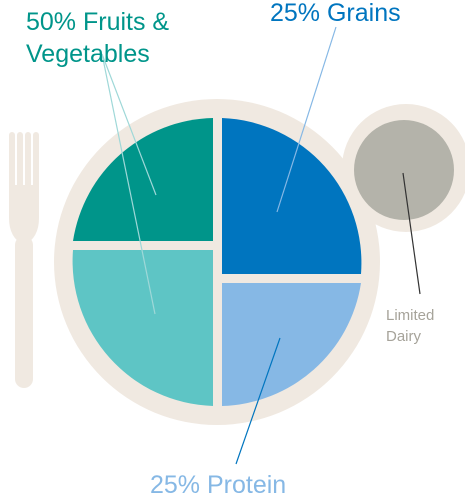 The image size is (465, 504). Describe the element at coordinates (404, 336) in the screenshot. I see `label-dairy-line2: Dairy` at that location.